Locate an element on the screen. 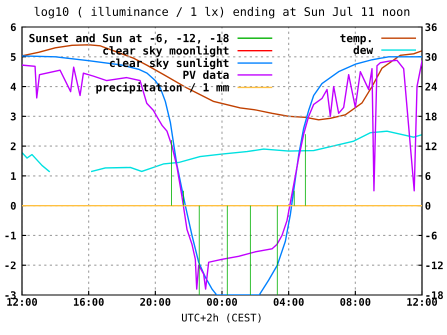  y2-tick-label: 18 is located at coordinates (431, 116).